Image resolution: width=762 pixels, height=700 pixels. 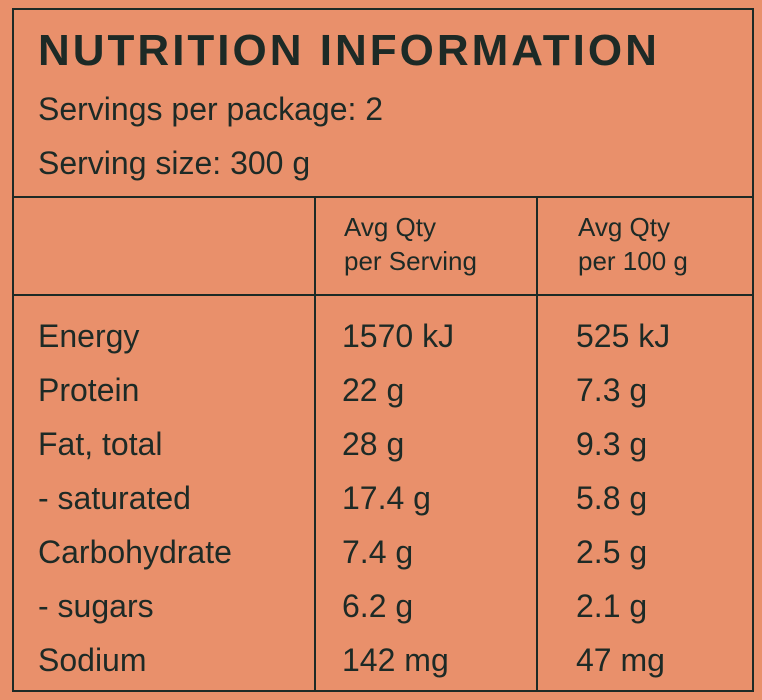 What do you see at coordinates (395, 660) in the screenshot?
I see `per-serving-value: 142 mg` at bounding box center [395, 660].